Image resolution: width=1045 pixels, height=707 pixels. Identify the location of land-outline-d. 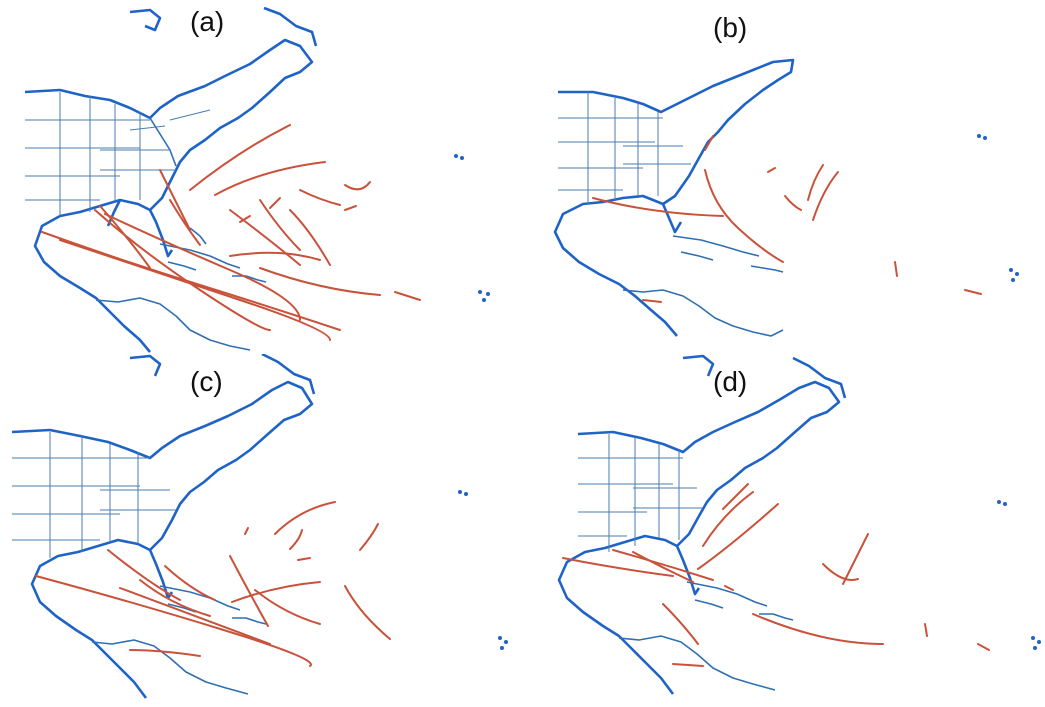
(702, 524).